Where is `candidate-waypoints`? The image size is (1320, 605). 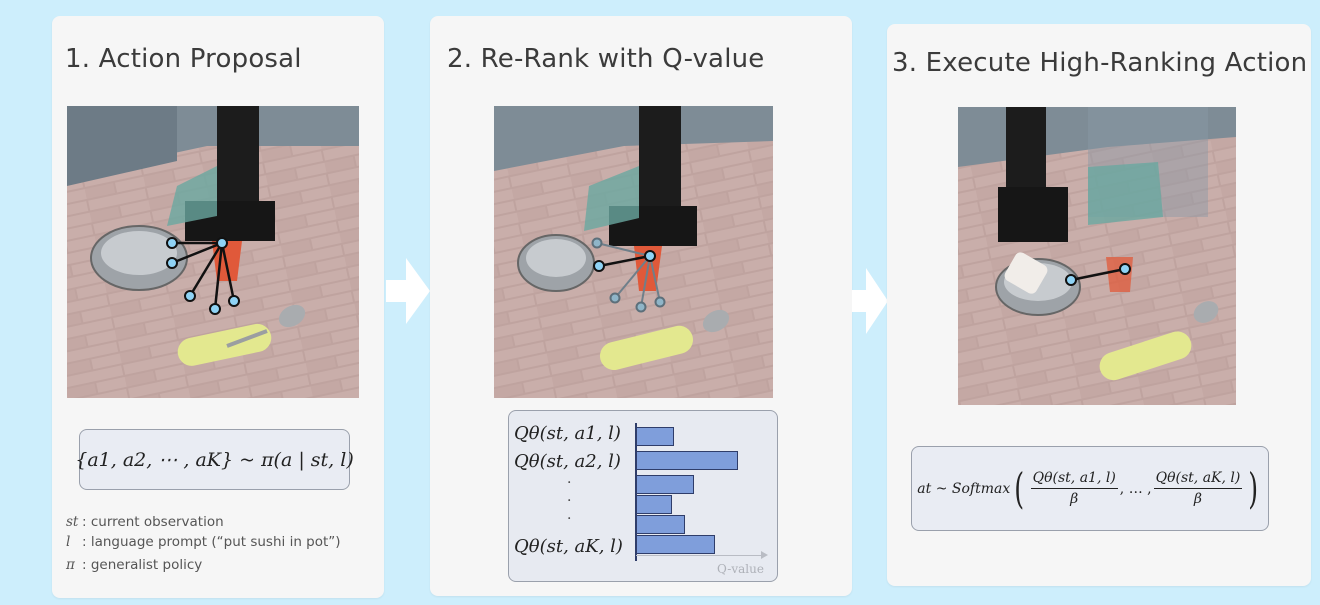 candidate-waypoints is located at coordinates (628, 275).